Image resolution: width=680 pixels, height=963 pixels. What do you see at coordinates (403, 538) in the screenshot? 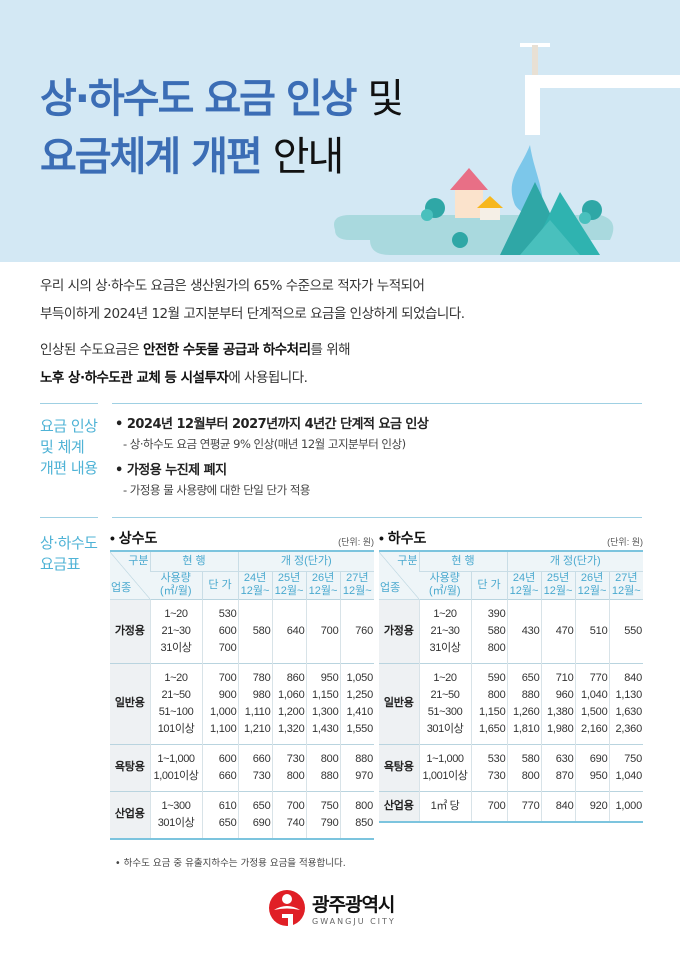
I see `table-title: • 하수도` at bounding box center [403, 538].